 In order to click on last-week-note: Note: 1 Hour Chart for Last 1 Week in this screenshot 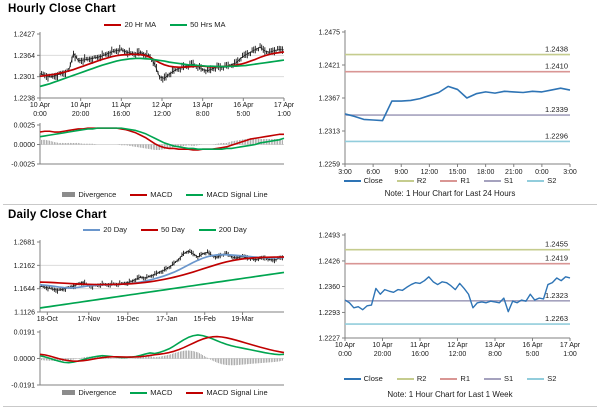, I will do `click(450, 394)`.